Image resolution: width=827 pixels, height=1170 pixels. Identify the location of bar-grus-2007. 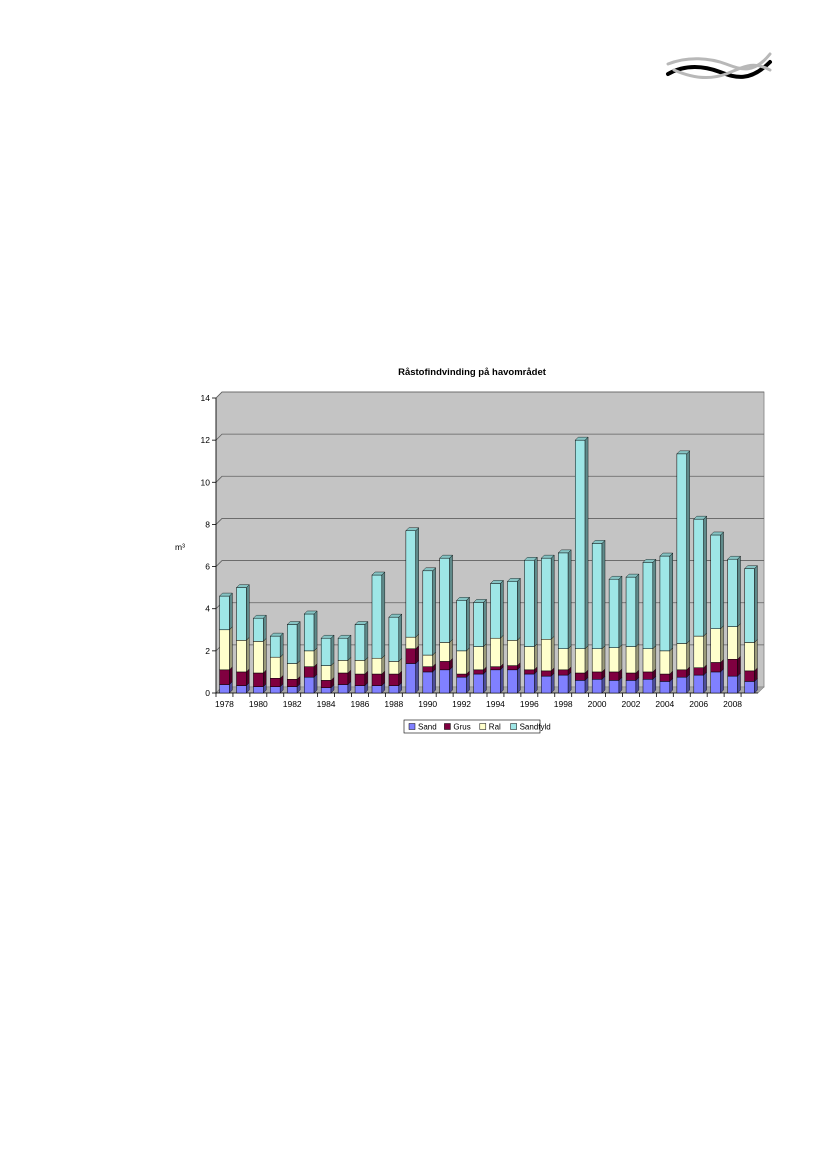
(715, 667).